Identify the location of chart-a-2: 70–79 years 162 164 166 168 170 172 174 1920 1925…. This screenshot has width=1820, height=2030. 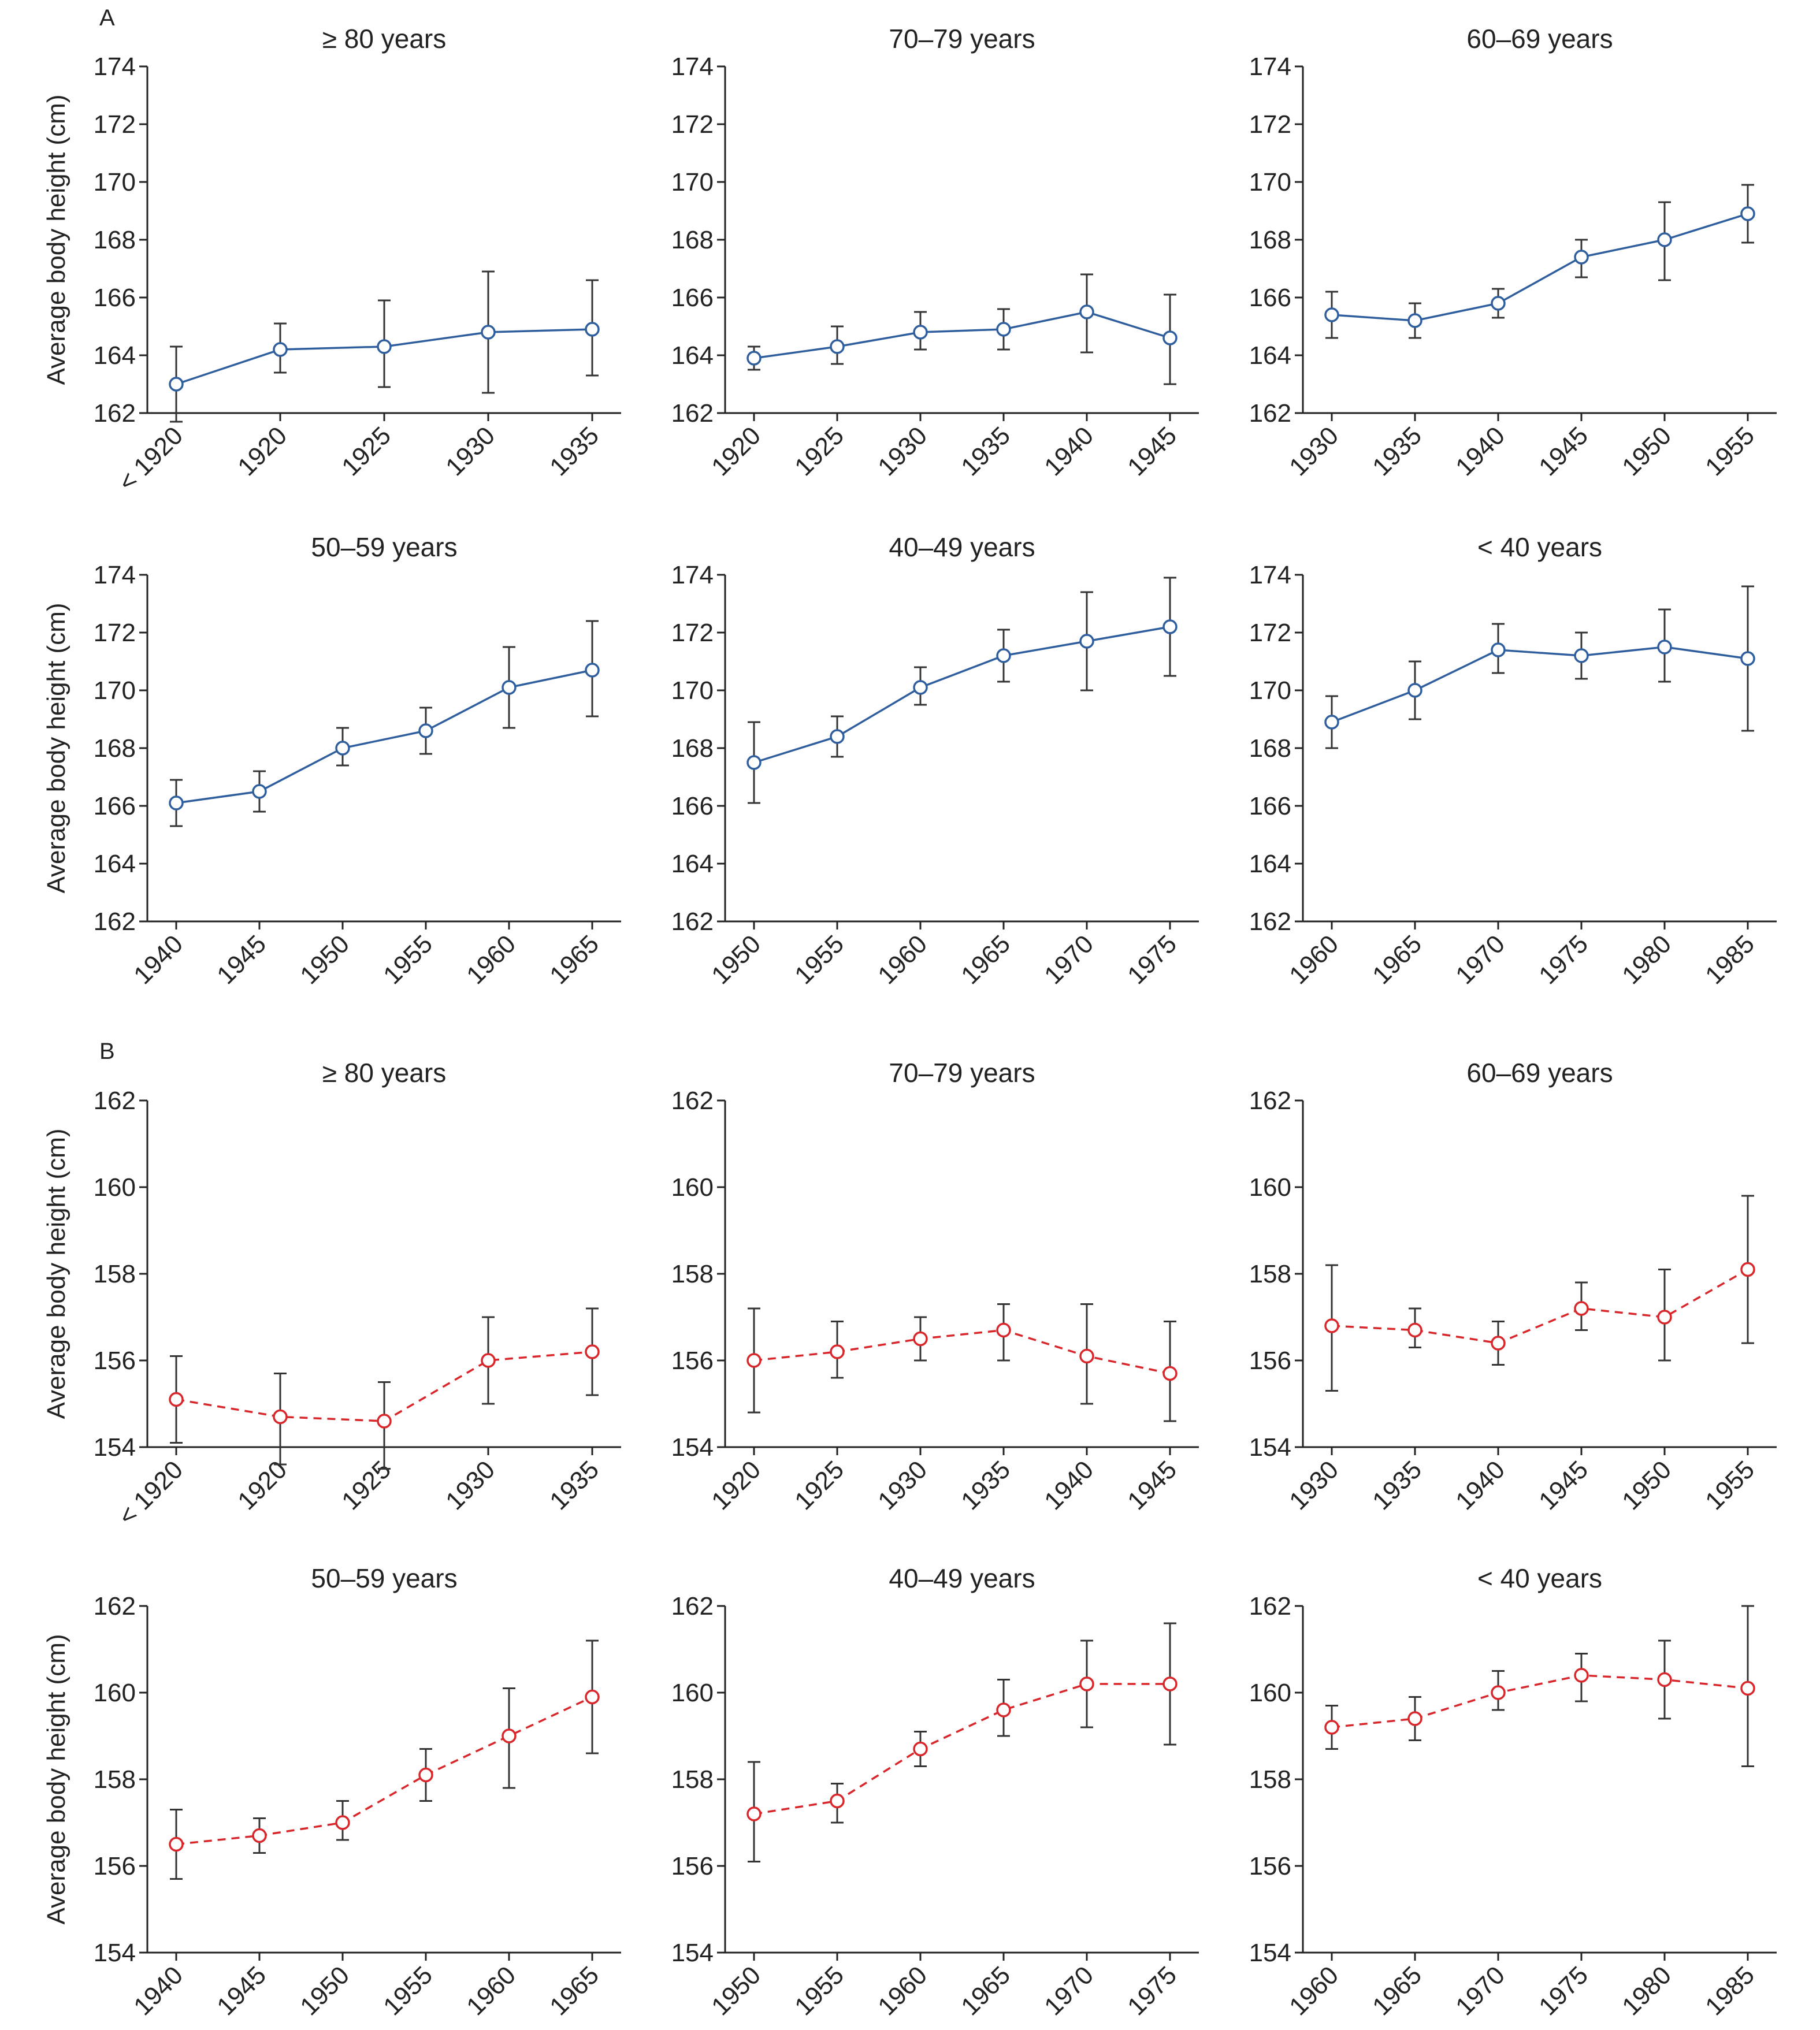
(935, 252).